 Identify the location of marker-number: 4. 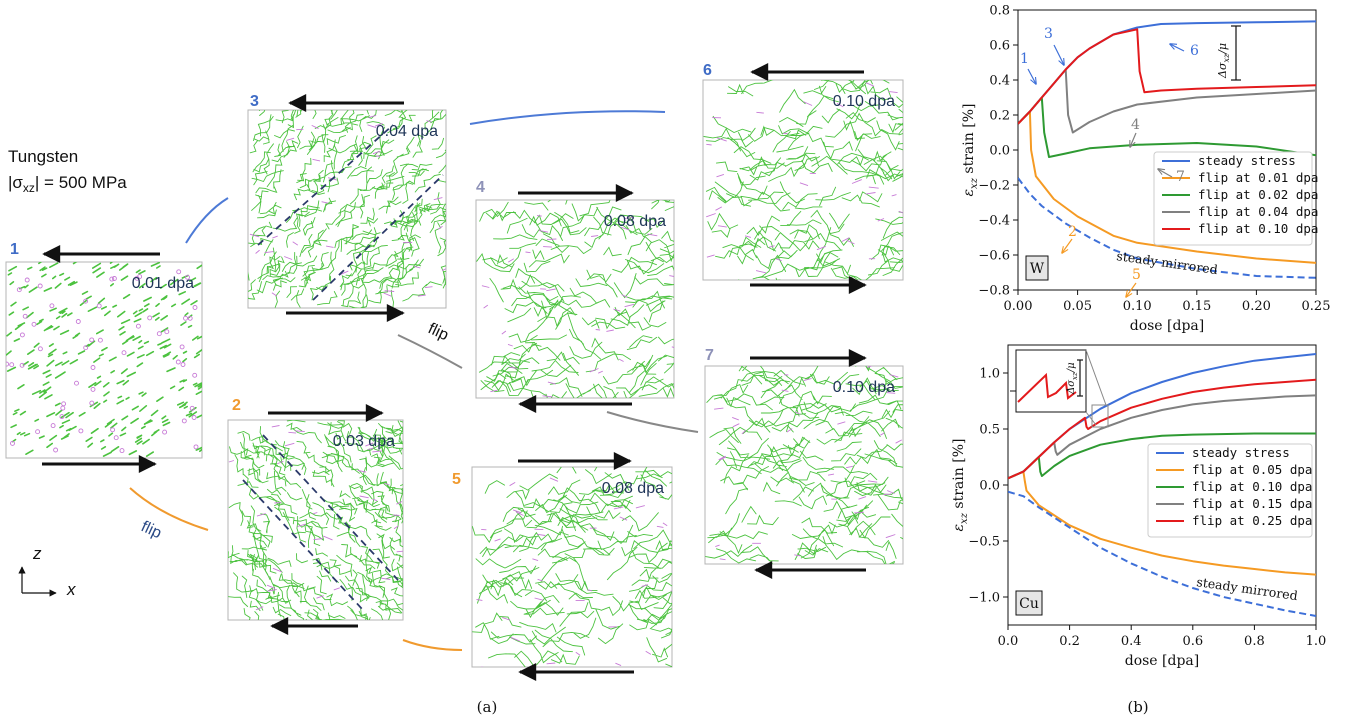
(1135, 125).